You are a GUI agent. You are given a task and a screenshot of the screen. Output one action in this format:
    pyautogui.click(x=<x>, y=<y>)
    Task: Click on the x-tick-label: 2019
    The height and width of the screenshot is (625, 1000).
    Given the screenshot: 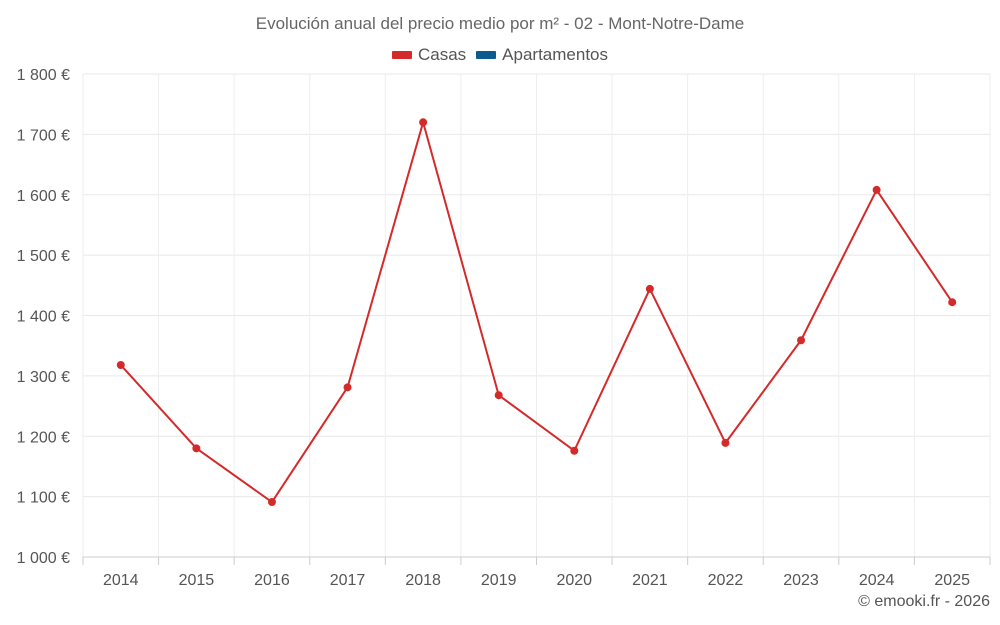 What is the action you would take?
    pyautogui.click(x=499, y=580)
    